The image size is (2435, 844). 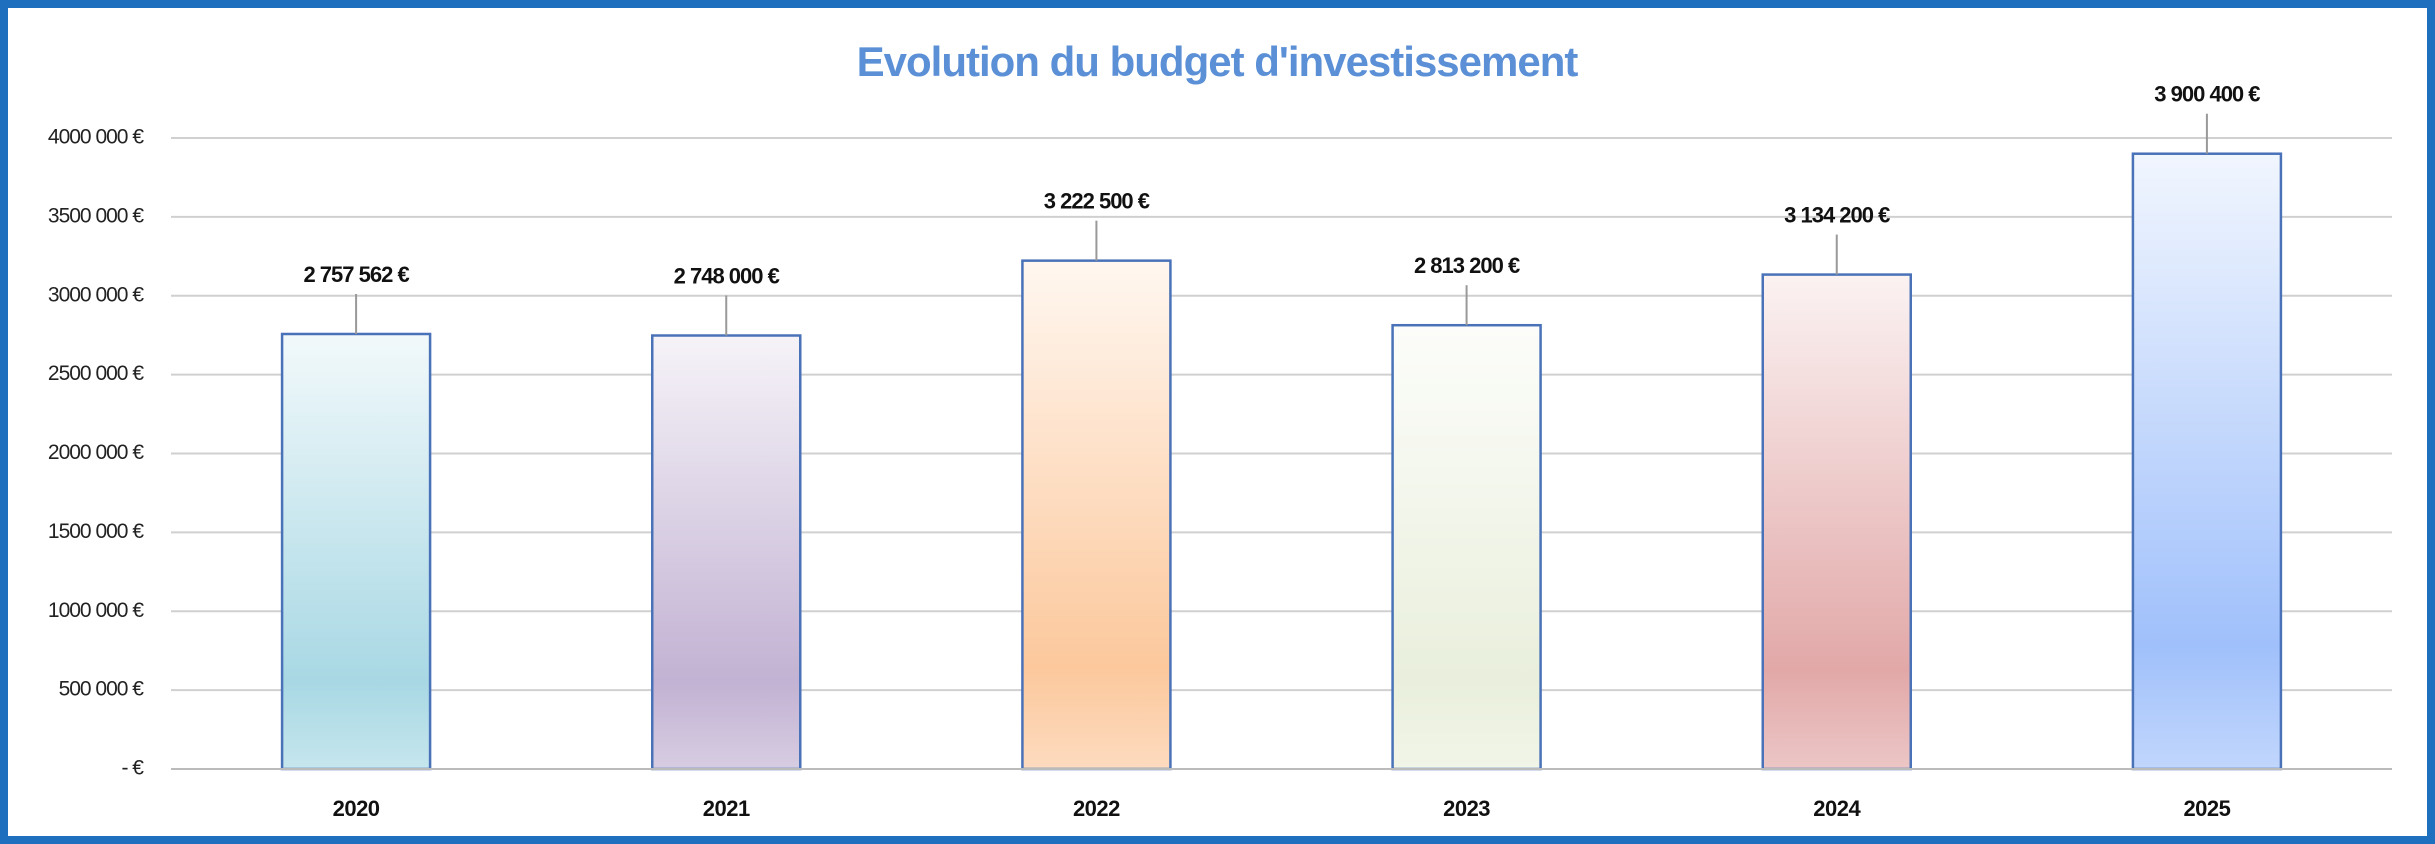 I want to click on x-tick-label: 2021, so click(x=726, y=808).